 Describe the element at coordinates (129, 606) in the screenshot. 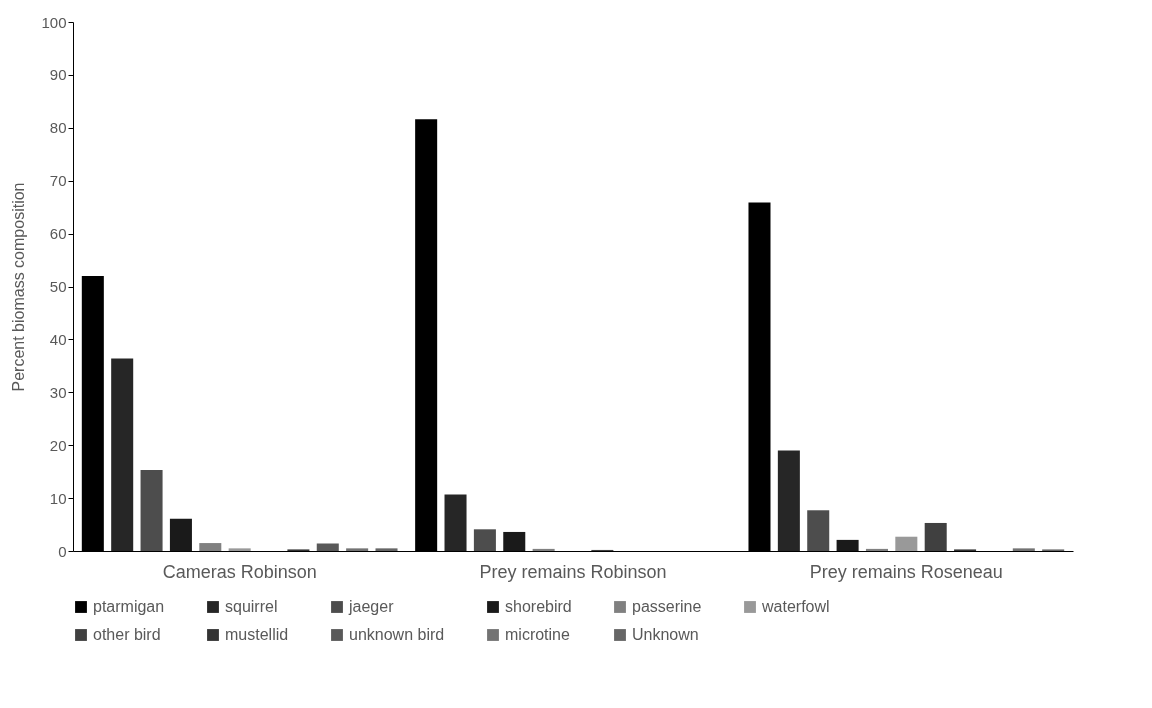

I see `legend-label: ptarmigan` at that location.